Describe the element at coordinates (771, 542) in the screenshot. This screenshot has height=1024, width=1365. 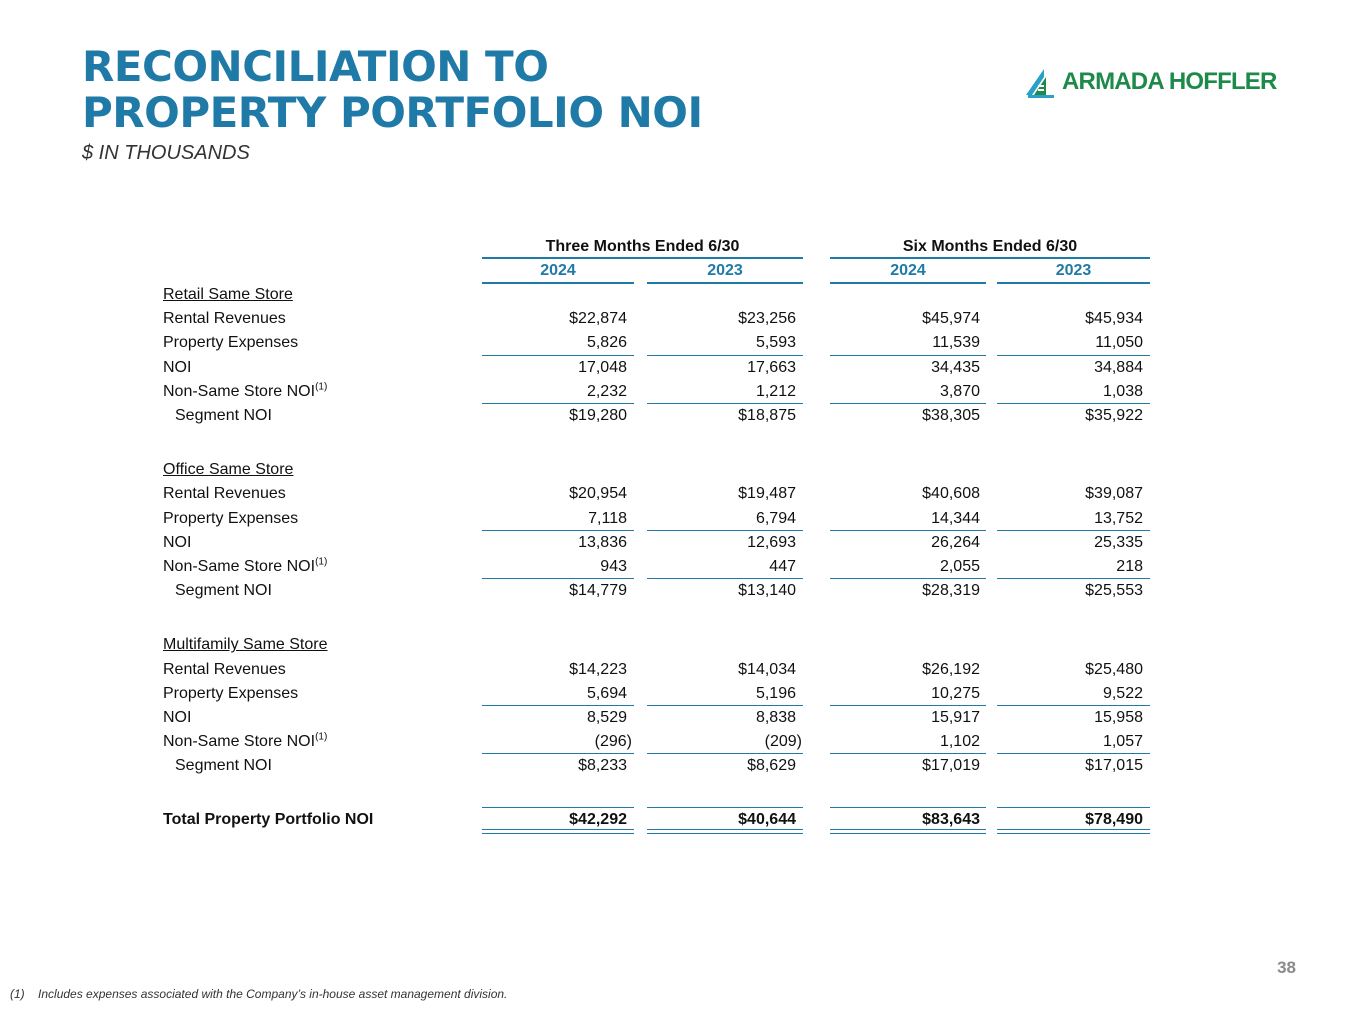
I see `table-cell: 12,693` at that location.